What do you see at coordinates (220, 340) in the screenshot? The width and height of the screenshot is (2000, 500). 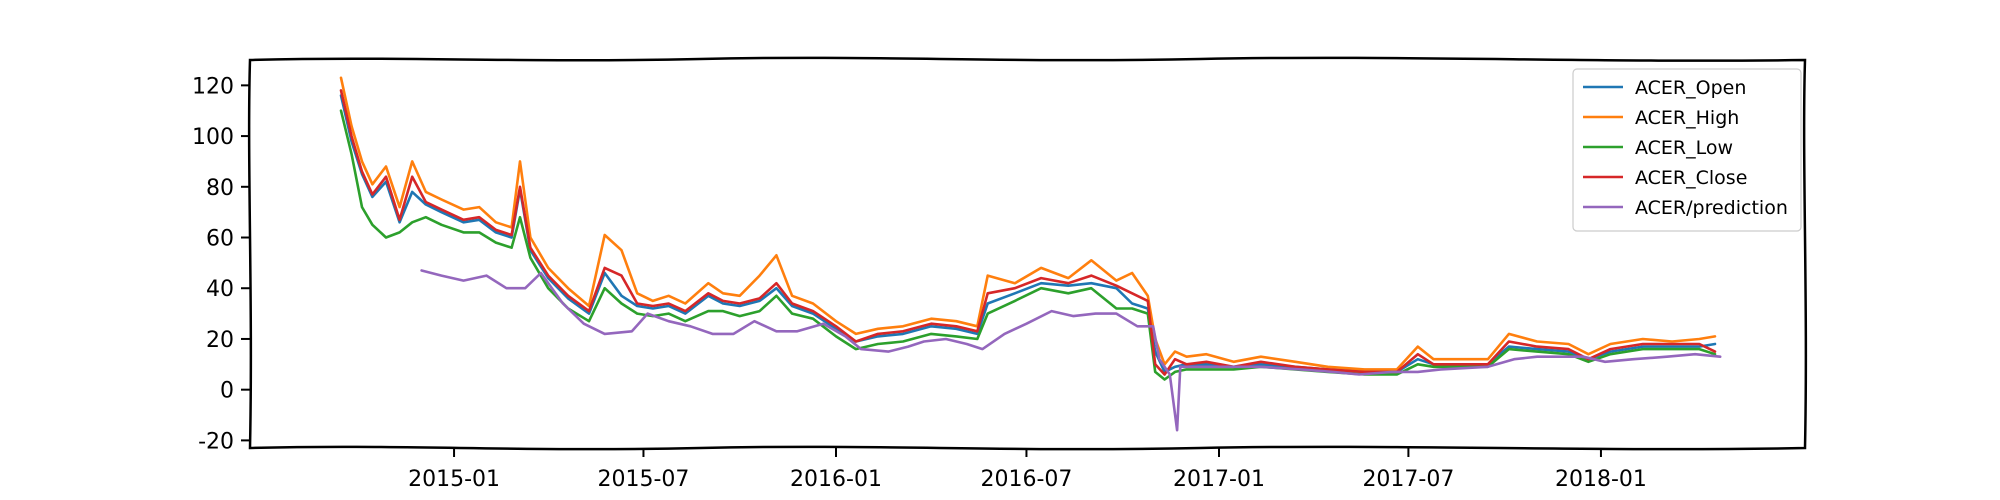 I see `y-tick-label: 20` at bounding box center [220, 340].